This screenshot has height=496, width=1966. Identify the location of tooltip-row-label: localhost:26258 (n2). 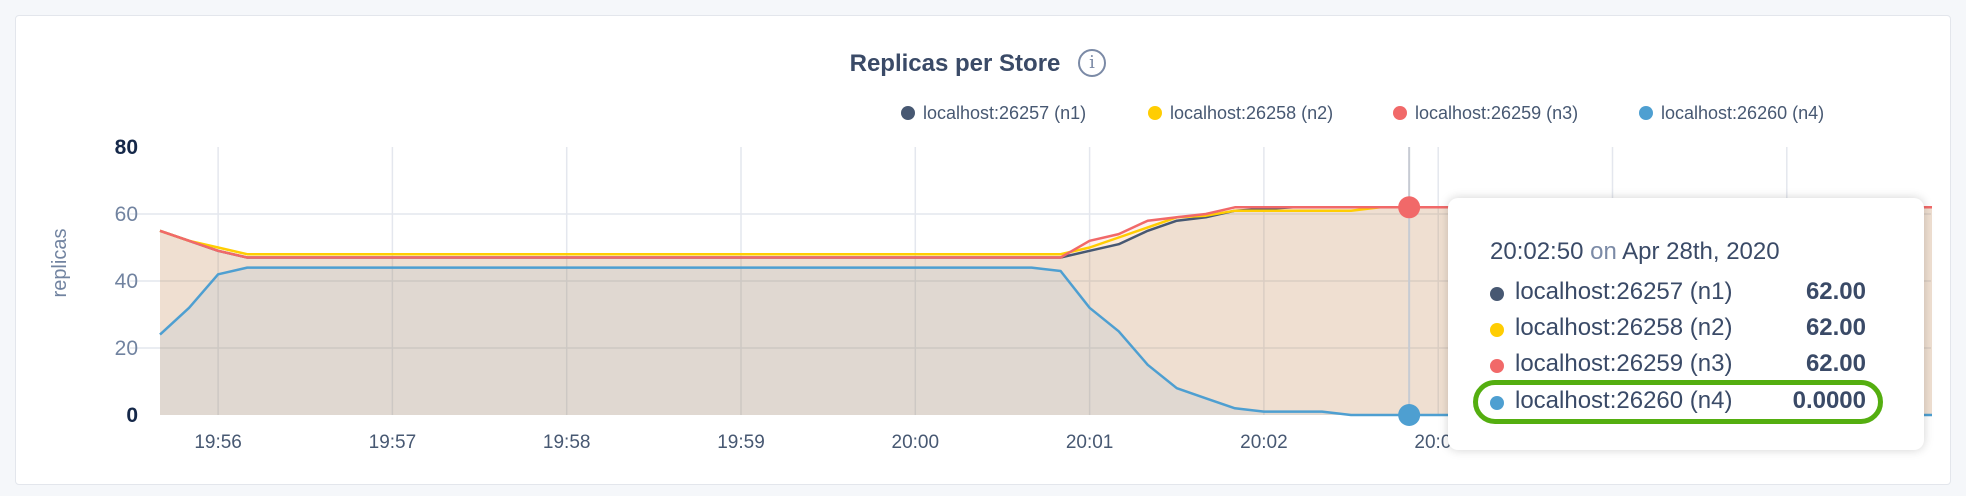
(1624, 327).